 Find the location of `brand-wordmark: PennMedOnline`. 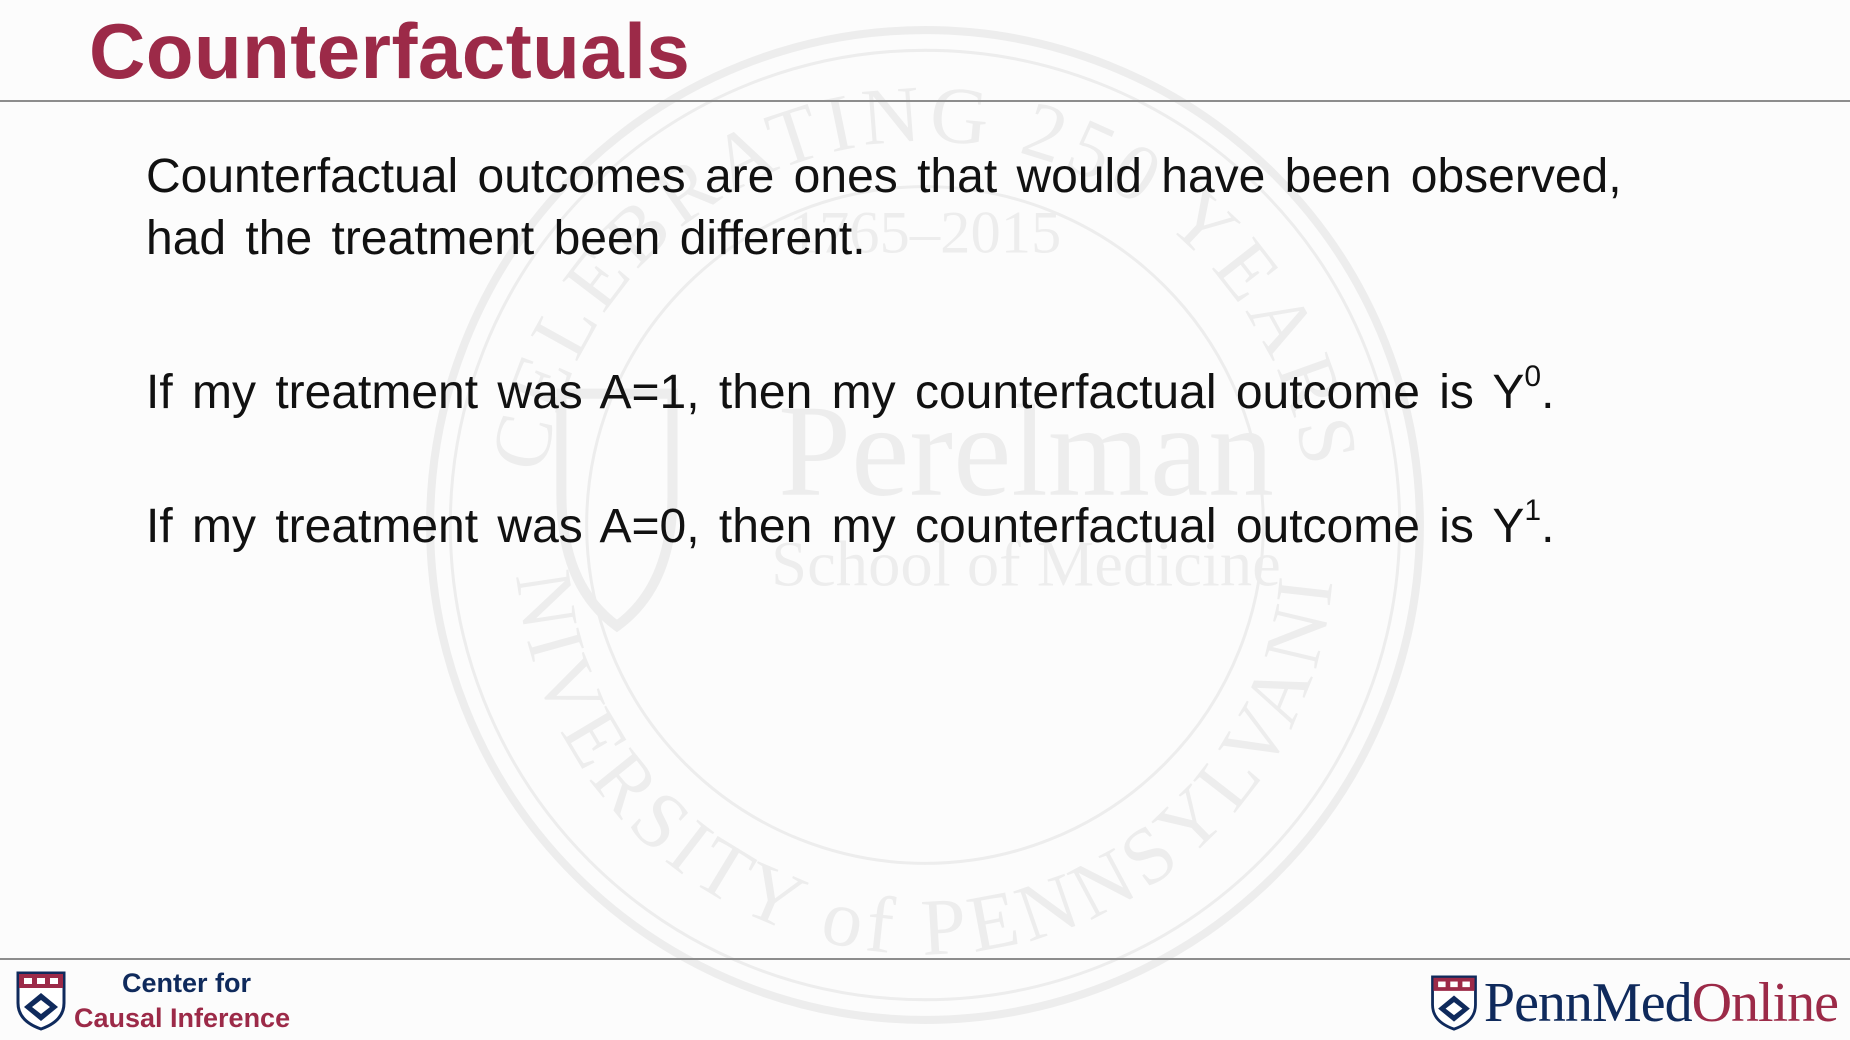

brand-wordmark: PennMedOnline is located at coordinates (1661, 1003).